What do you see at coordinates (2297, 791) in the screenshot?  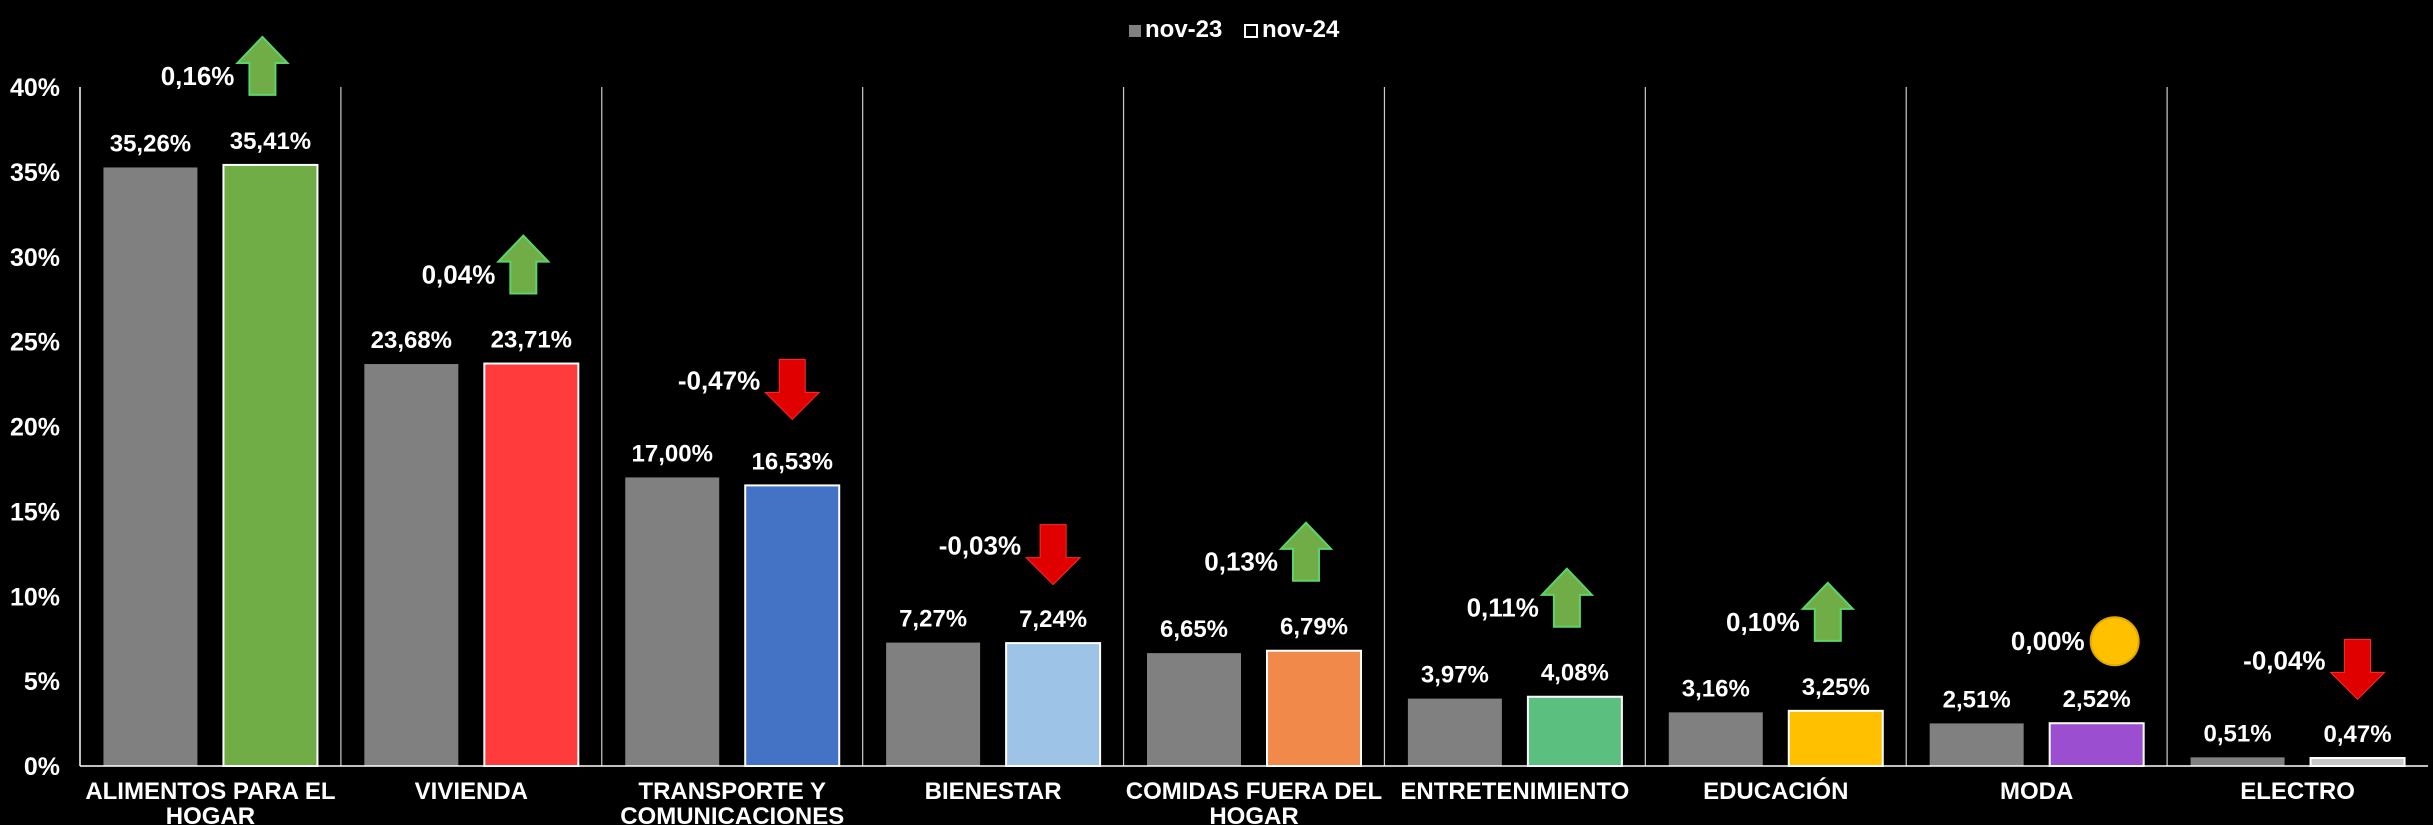 I see `category-label: ELECTRO` at bounding box center [2297, 791].